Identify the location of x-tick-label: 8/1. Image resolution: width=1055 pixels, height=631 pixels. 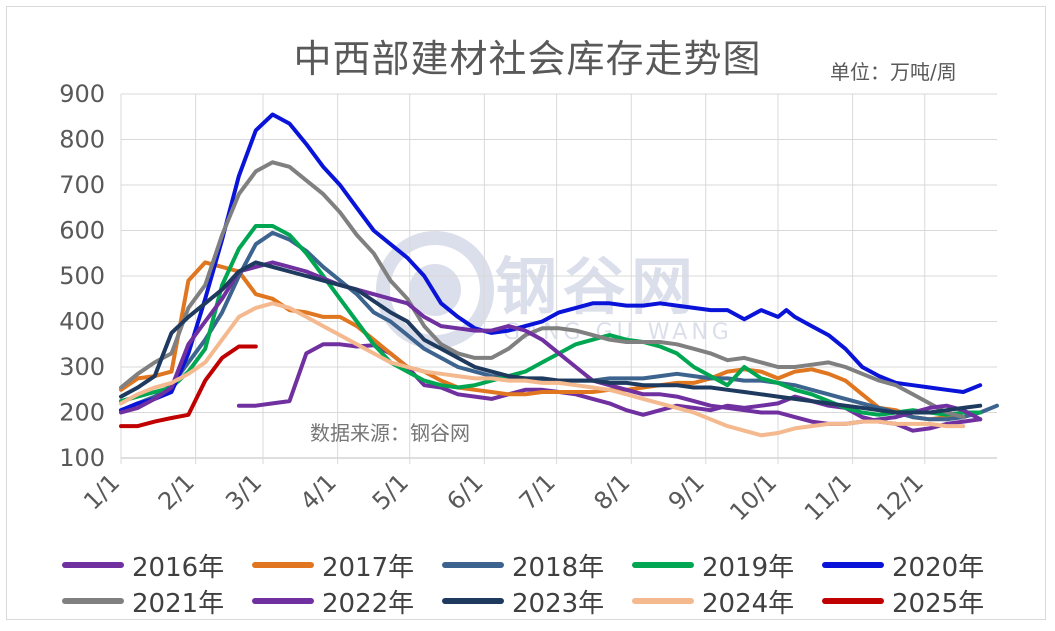
(611, 491).